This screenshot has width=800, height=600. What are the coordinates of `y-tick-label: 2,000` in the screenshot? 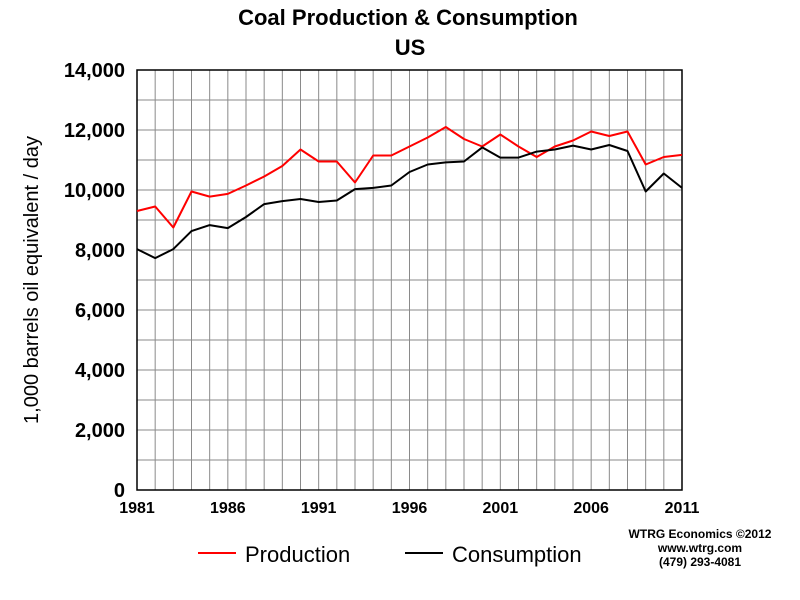 It's located at (100, 431).